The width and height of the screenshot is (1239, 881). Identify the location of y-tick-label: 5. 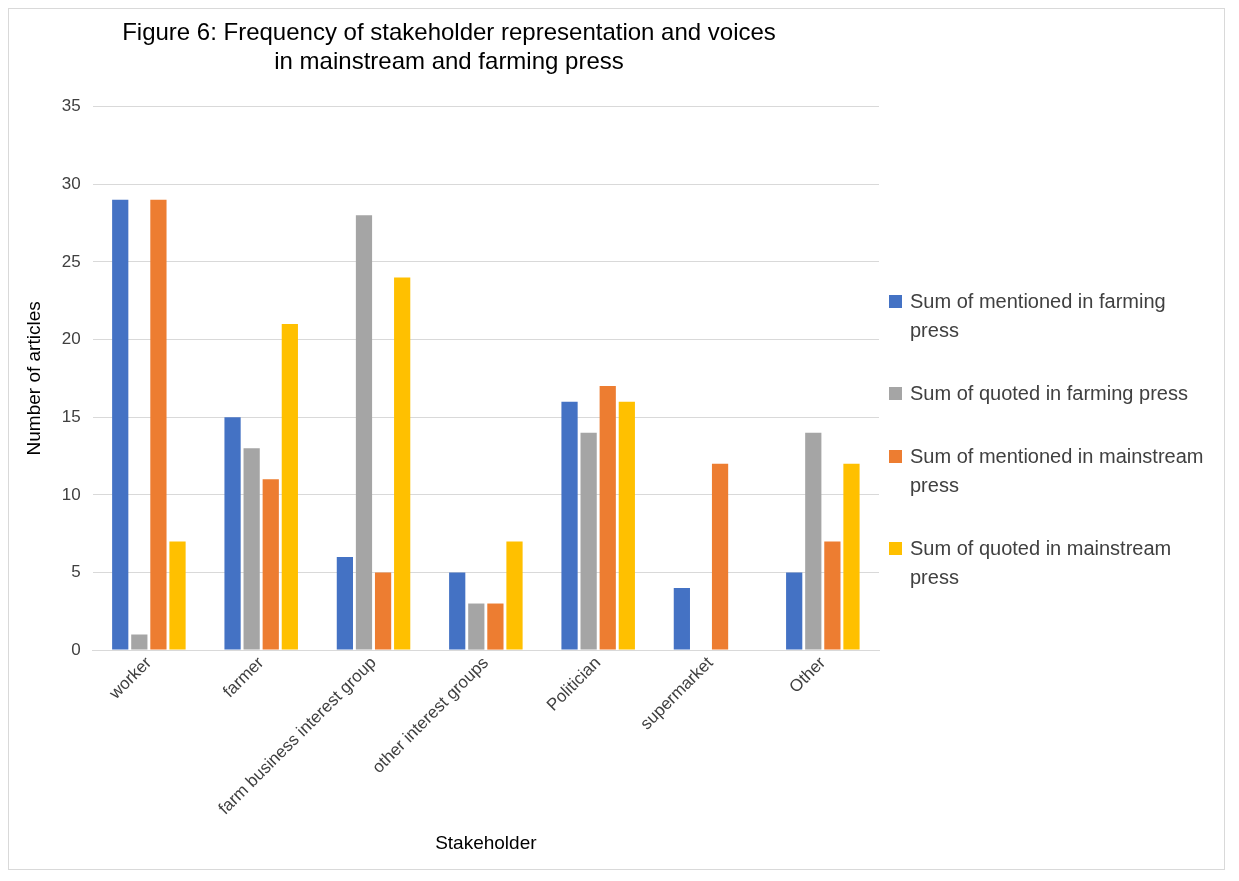
(76, 572).